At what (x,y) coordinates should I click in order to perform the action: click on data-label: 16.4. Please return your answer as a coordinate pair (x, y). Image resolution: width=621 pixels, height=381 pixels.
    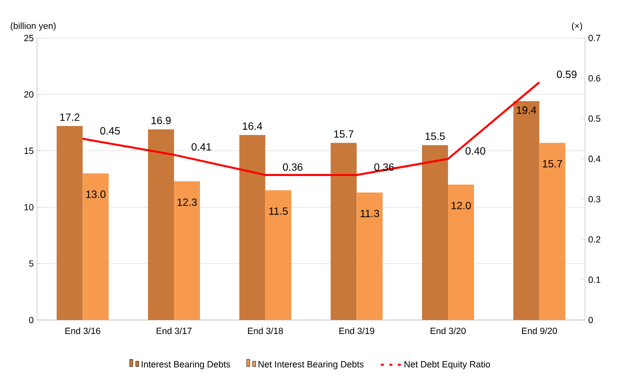
    Looking at the image, I should click on (252, 126).